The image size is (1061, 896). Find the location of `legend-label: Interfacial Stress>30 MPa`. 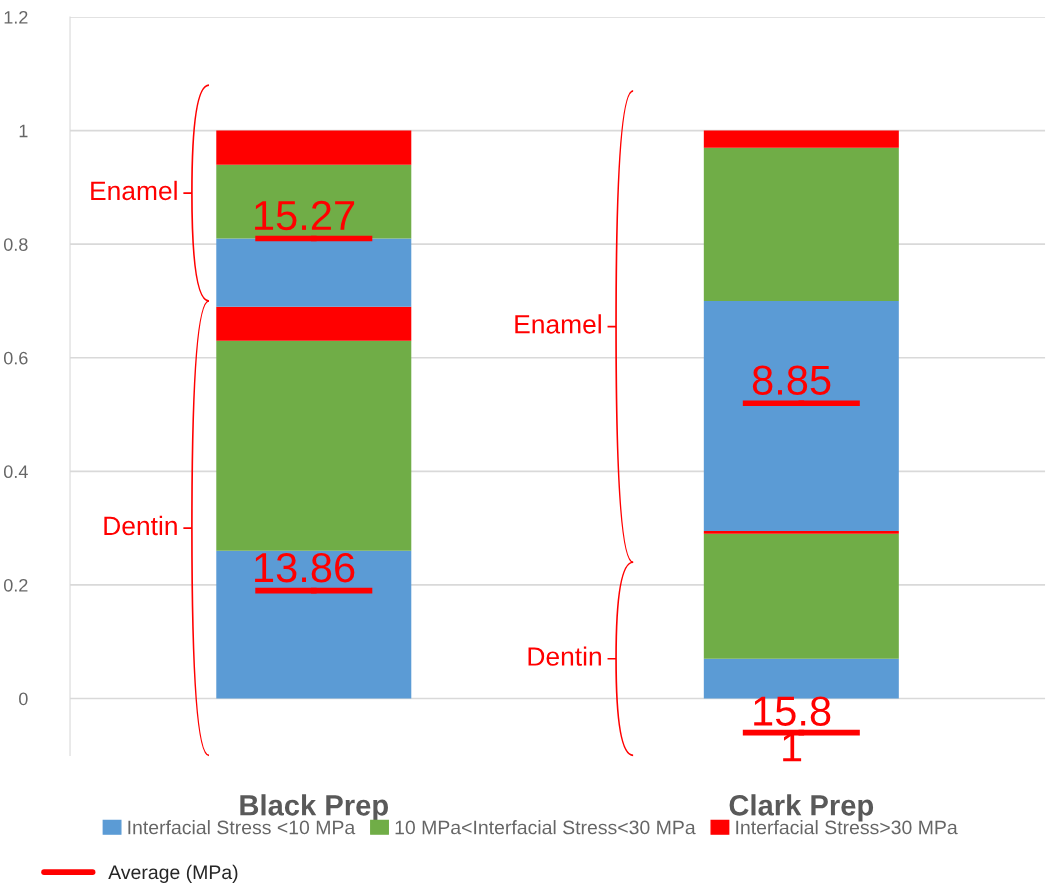

legend-label: Interfacial Stress>30 MPa is located at coordinates (847, 827).